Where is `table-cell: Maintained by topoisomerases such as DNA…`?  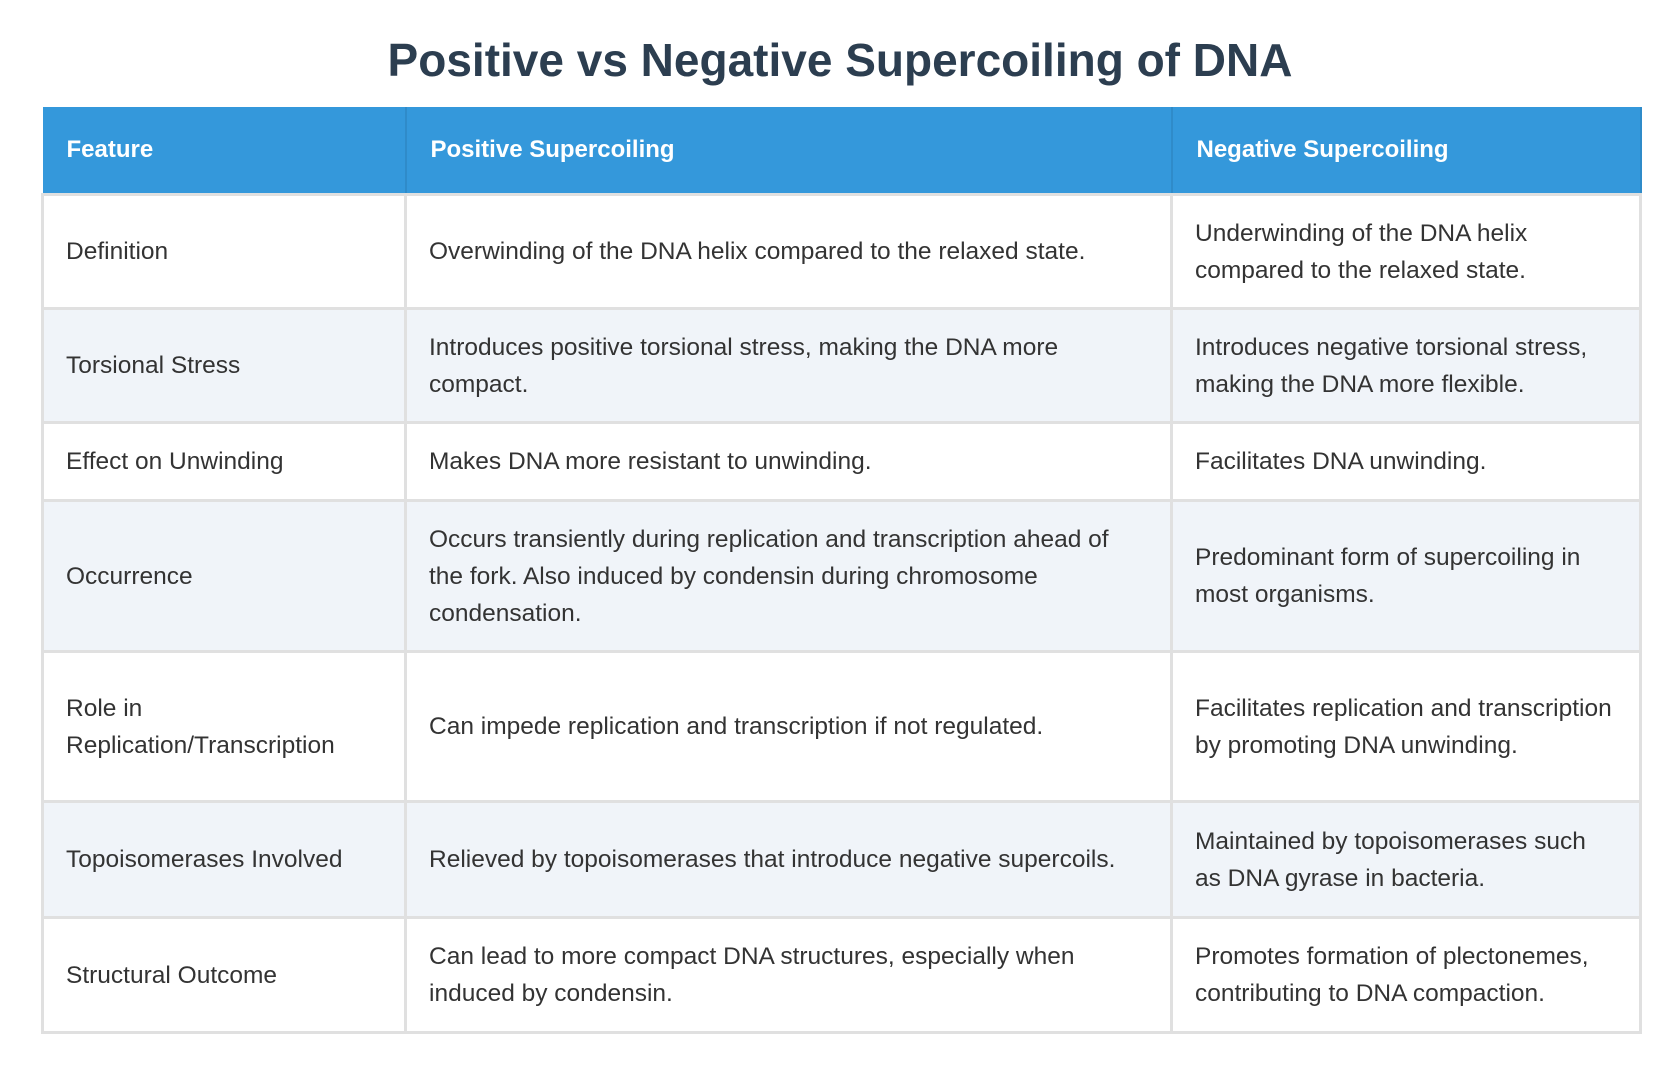 table-cell: Maintained by topoisomerases such as DNA… is located at coordinates (1406, 859).